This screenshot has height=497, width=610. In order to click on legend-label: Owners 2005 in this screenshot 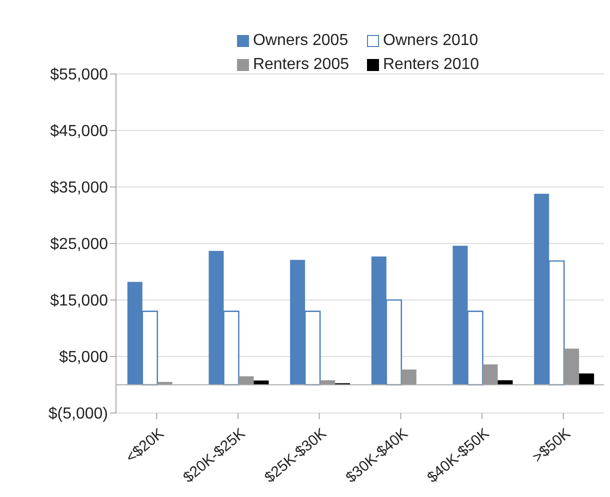, I will do `click(300, 41)`.